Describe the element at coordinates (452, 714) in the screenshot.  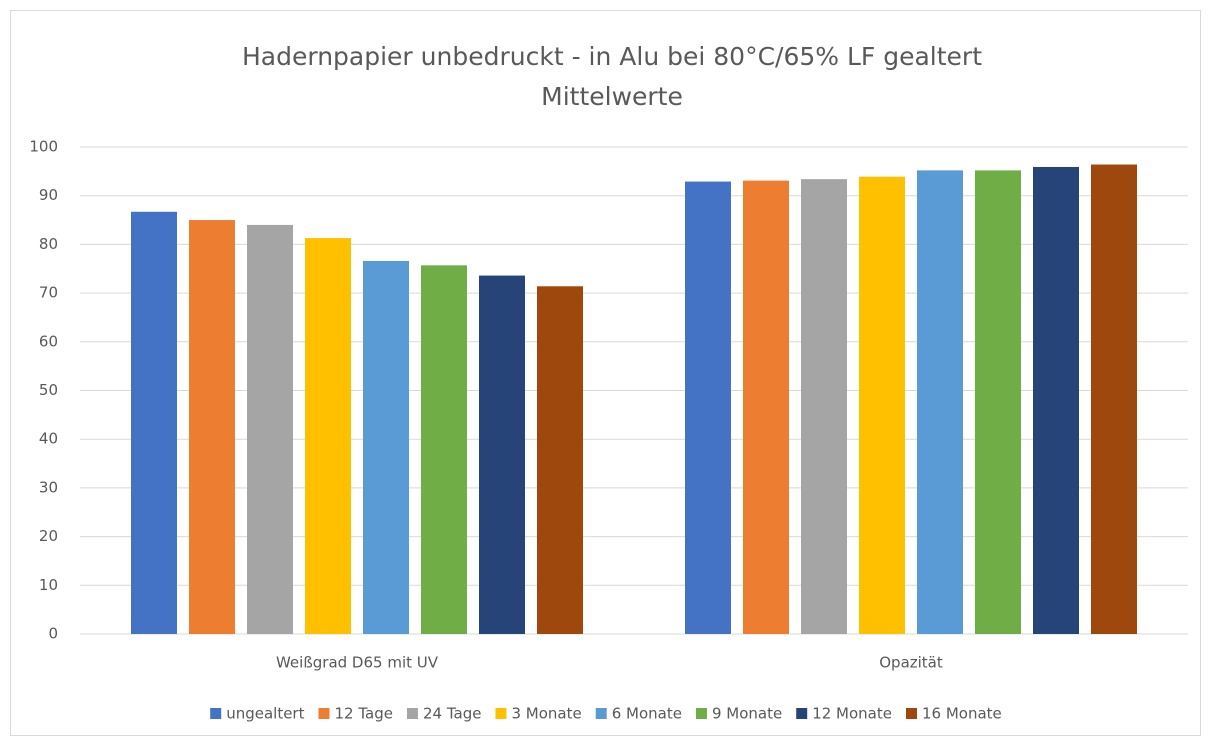
I see `legend-label: 24 Tage` at that location.